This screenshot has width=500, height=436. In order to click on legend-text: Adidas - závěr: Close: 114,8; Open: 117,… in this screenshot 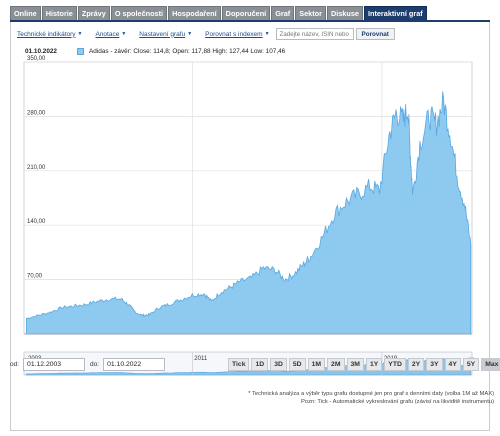, I will do `click(187, 51)`.